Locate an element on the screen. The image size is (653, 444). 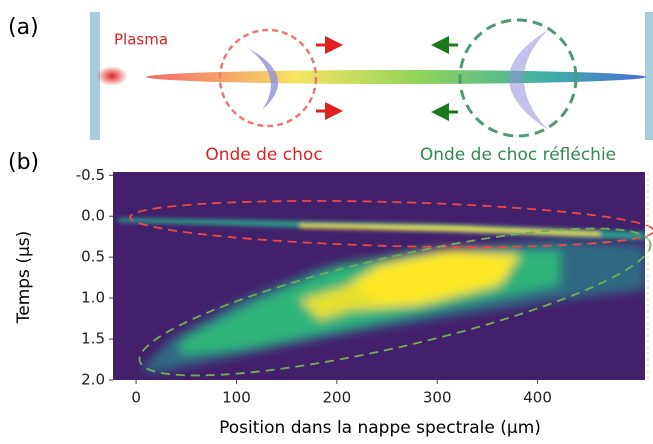
y-axis-label: Temps (µs) is located at coordinates (24, 278).